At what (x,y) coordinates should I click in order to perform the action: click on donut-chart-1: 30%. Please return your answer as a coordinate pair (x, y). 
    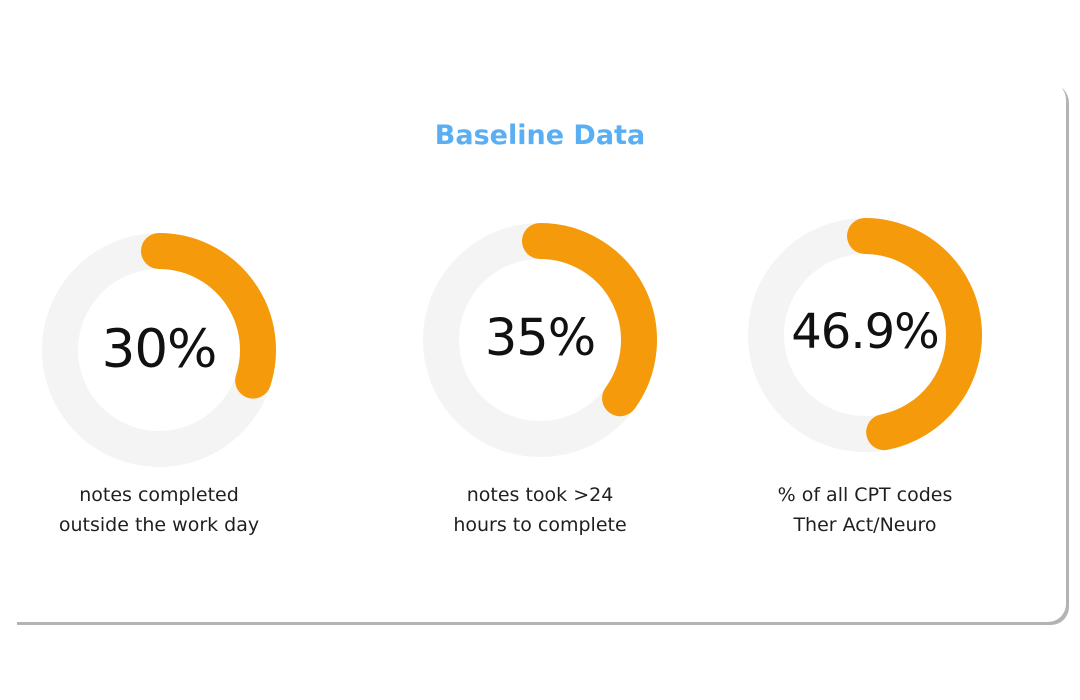
    Looking at the image, I should click on (159, 350).